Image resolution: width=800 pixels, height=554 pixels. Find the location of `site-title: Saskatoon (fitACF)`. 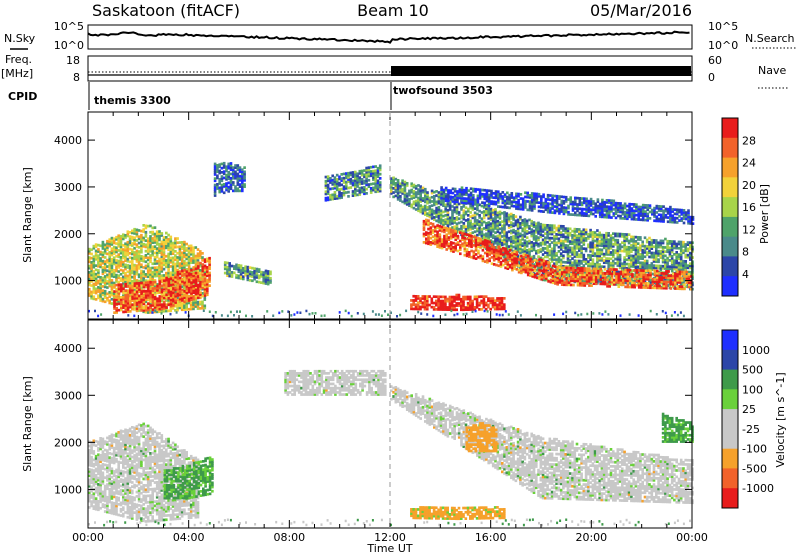

site-title: Saskatoon (fitACF) is located at coordinates (166, 10).